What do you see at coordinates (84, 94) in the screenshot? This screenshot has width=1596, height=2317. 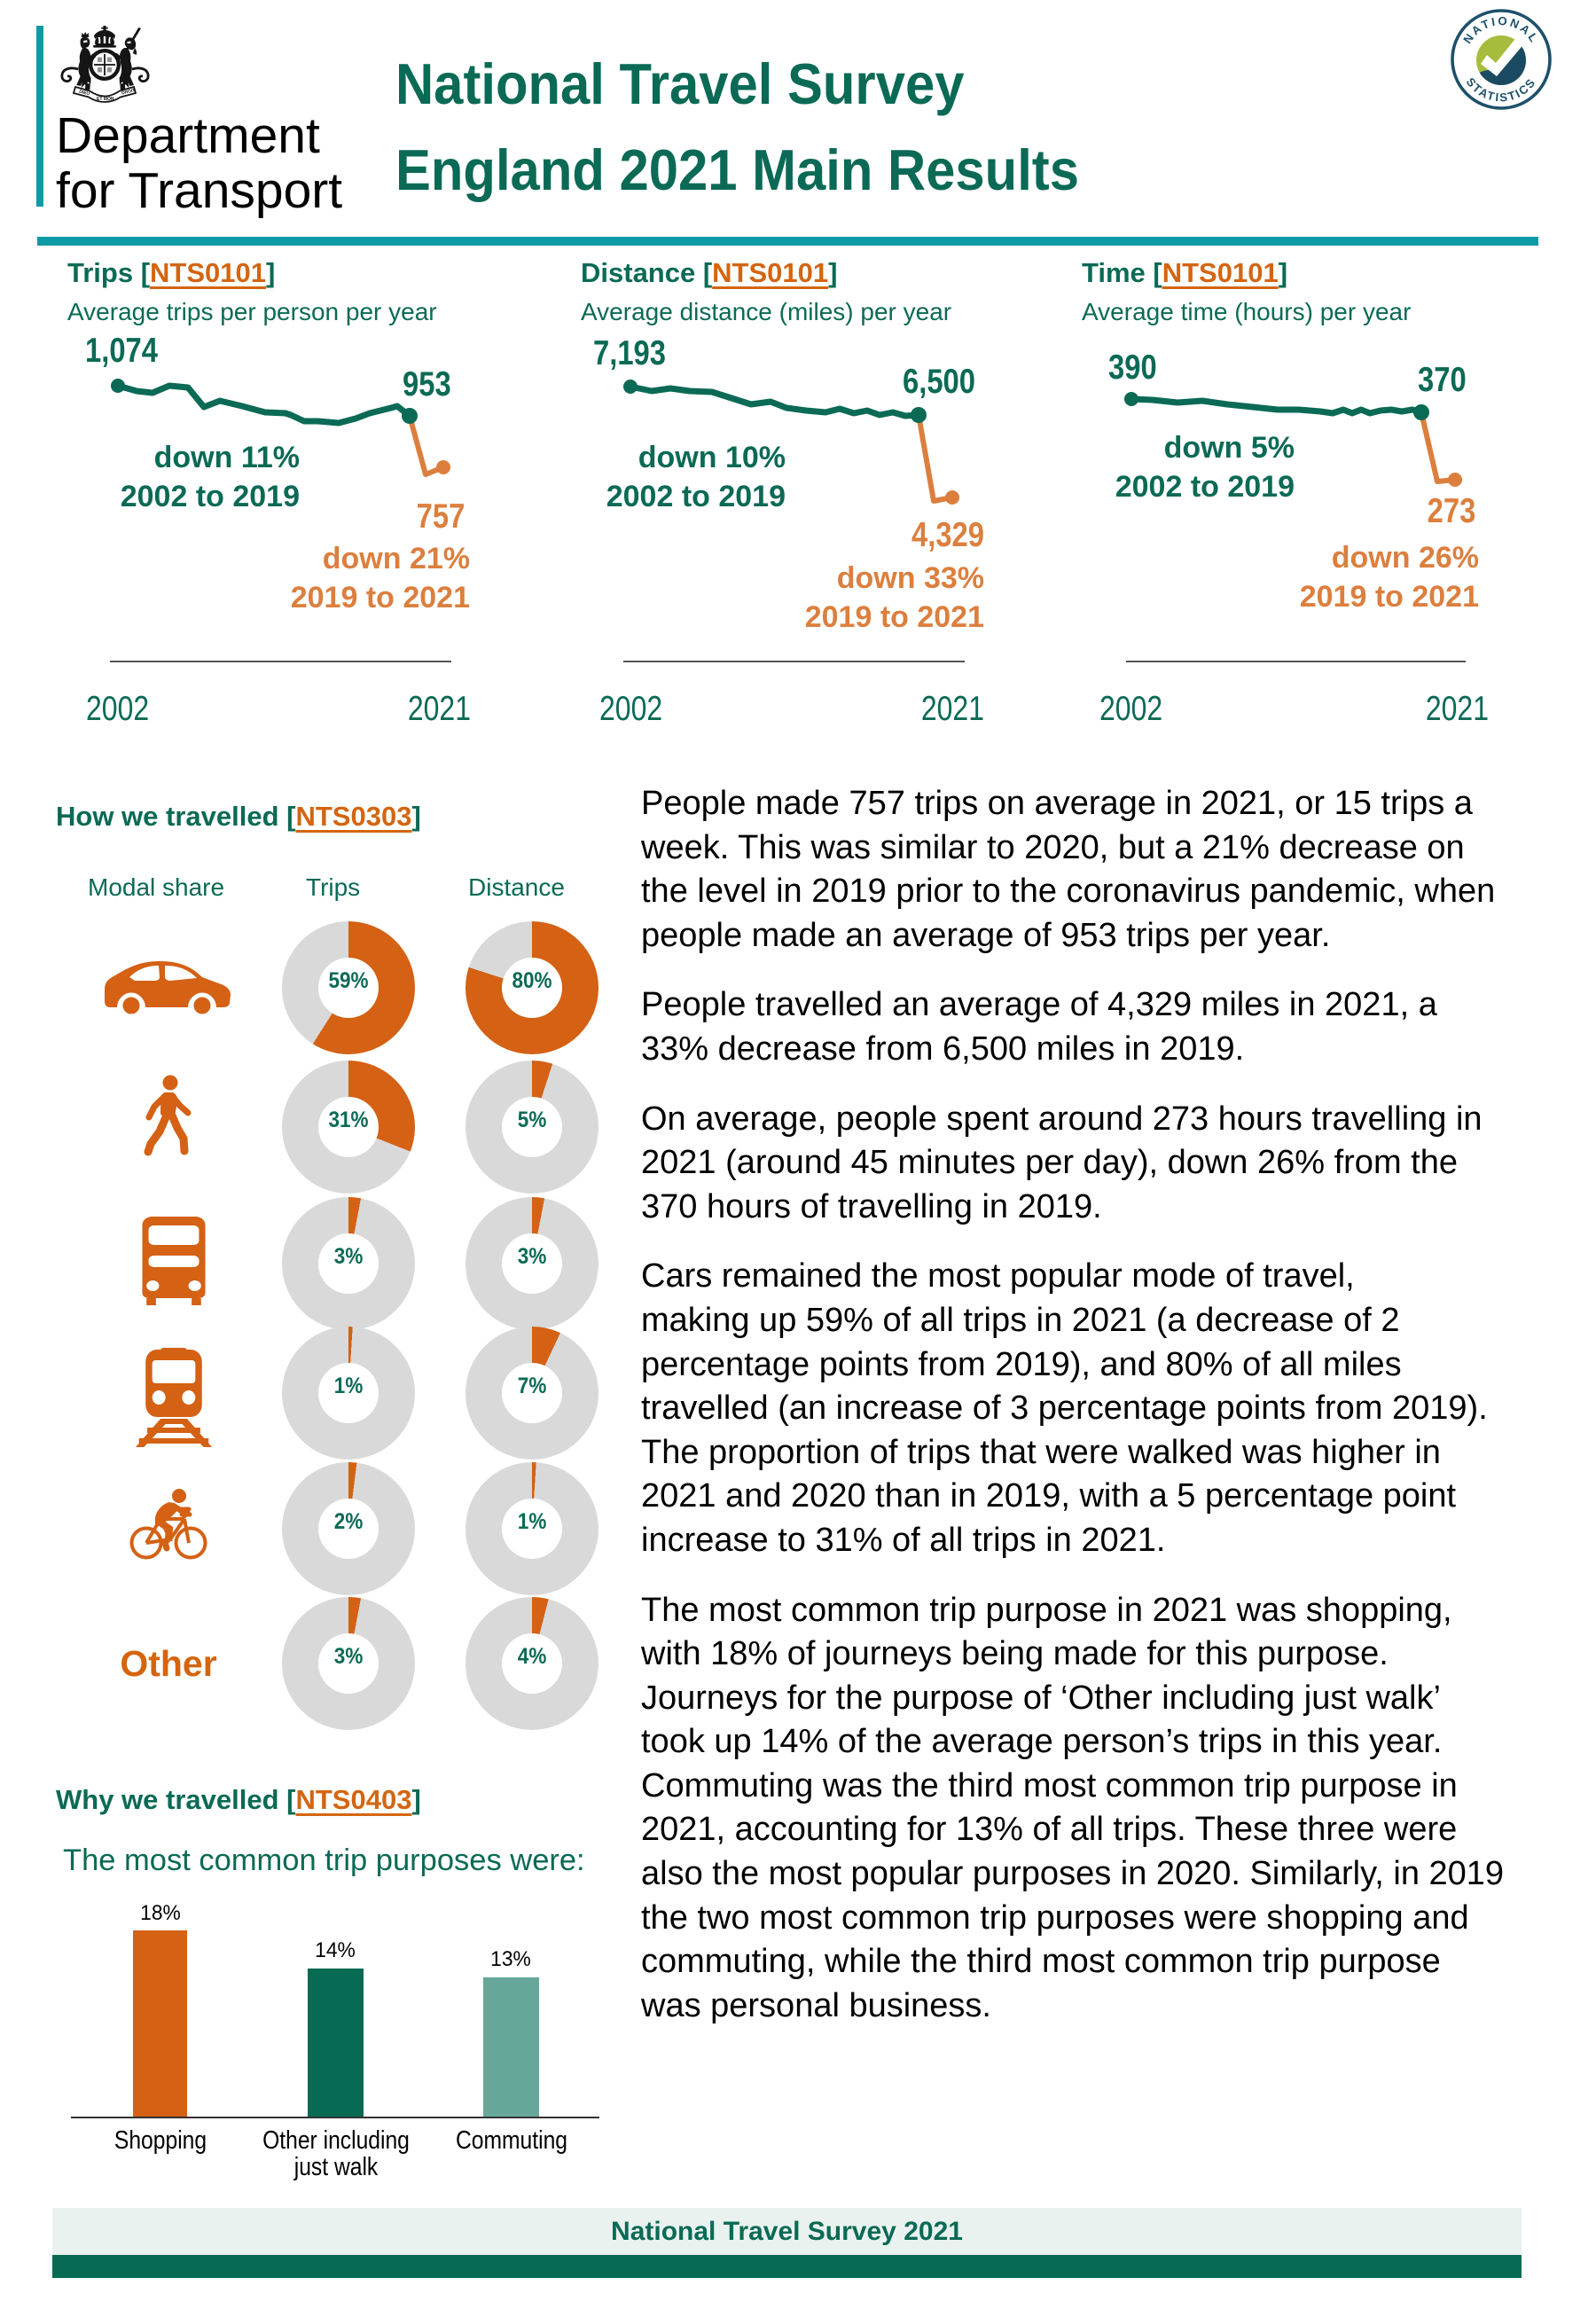 I see `svg-text: DIEU` at bounding box center [84, 94].